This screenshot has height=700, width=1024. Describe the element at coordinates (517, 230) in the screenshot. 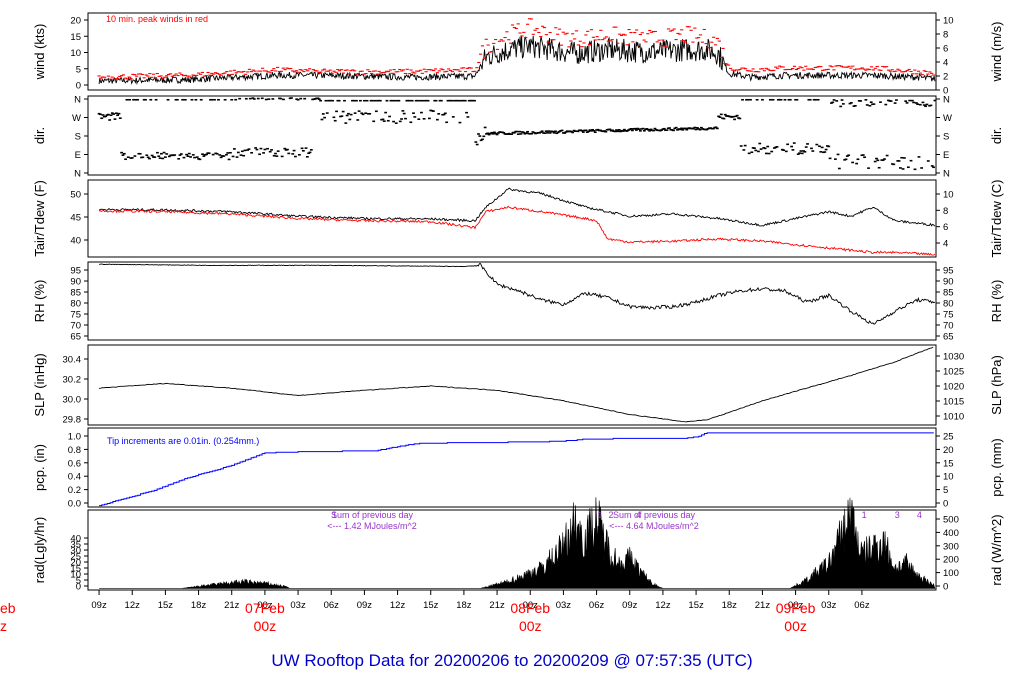

I see `tdew-line` at that location.